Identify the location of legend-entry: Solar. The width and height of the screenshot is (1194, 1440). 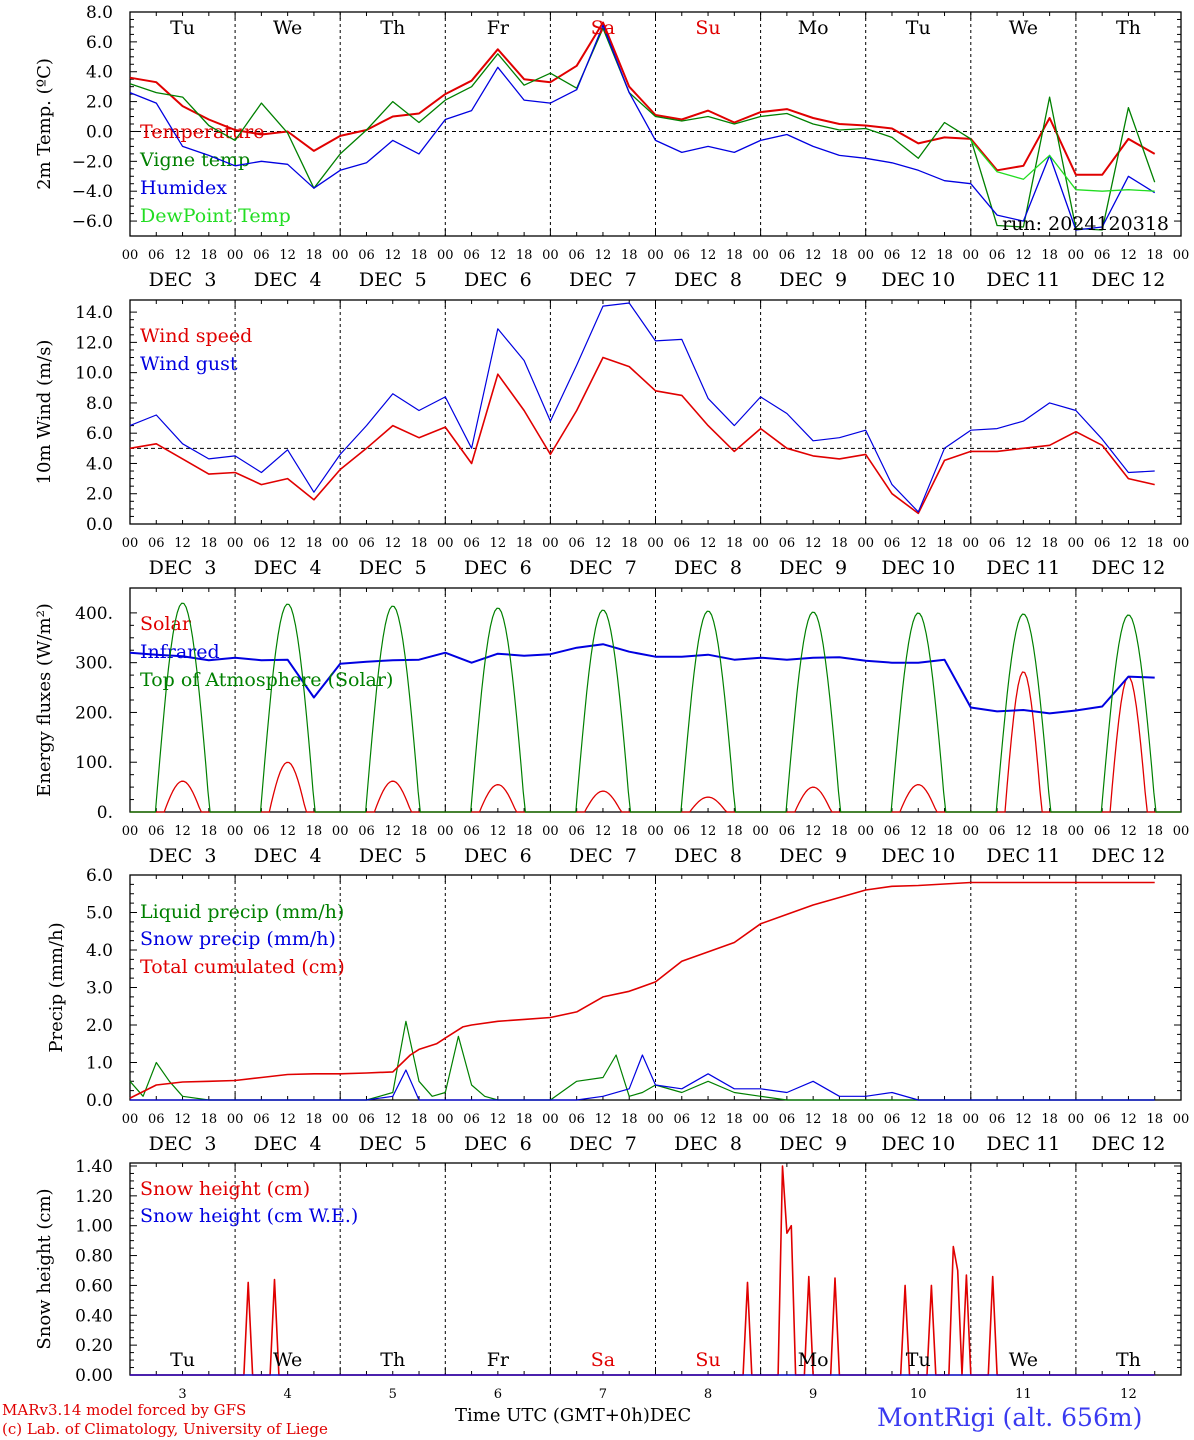
(166, 624).